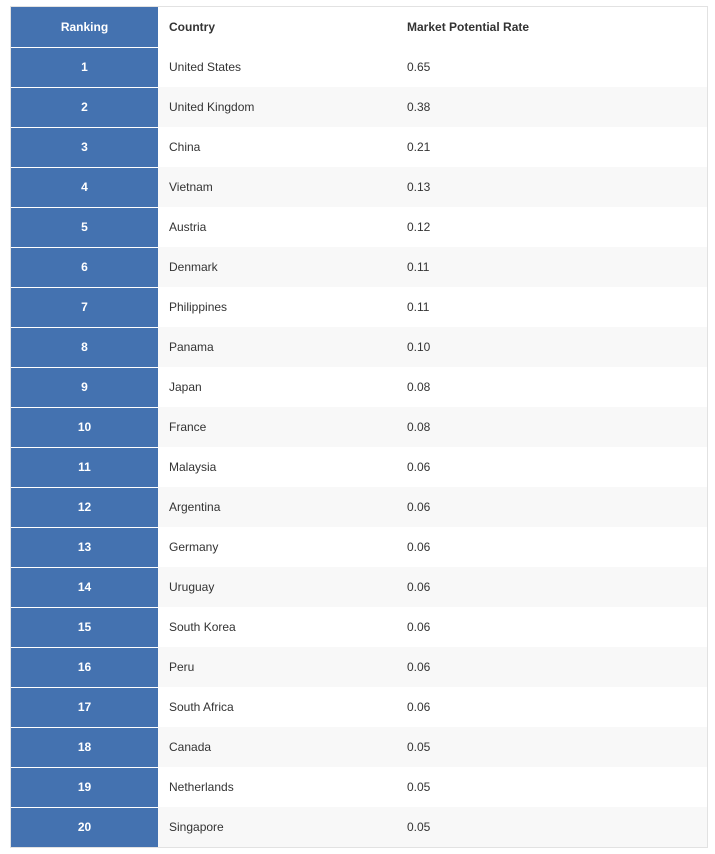 The height and width of the screenshot is (854, 715). What do you see at coordinates (277, 747) in the screenshot?
I see `country-cell: Canada` at bounding box center [277, 747].